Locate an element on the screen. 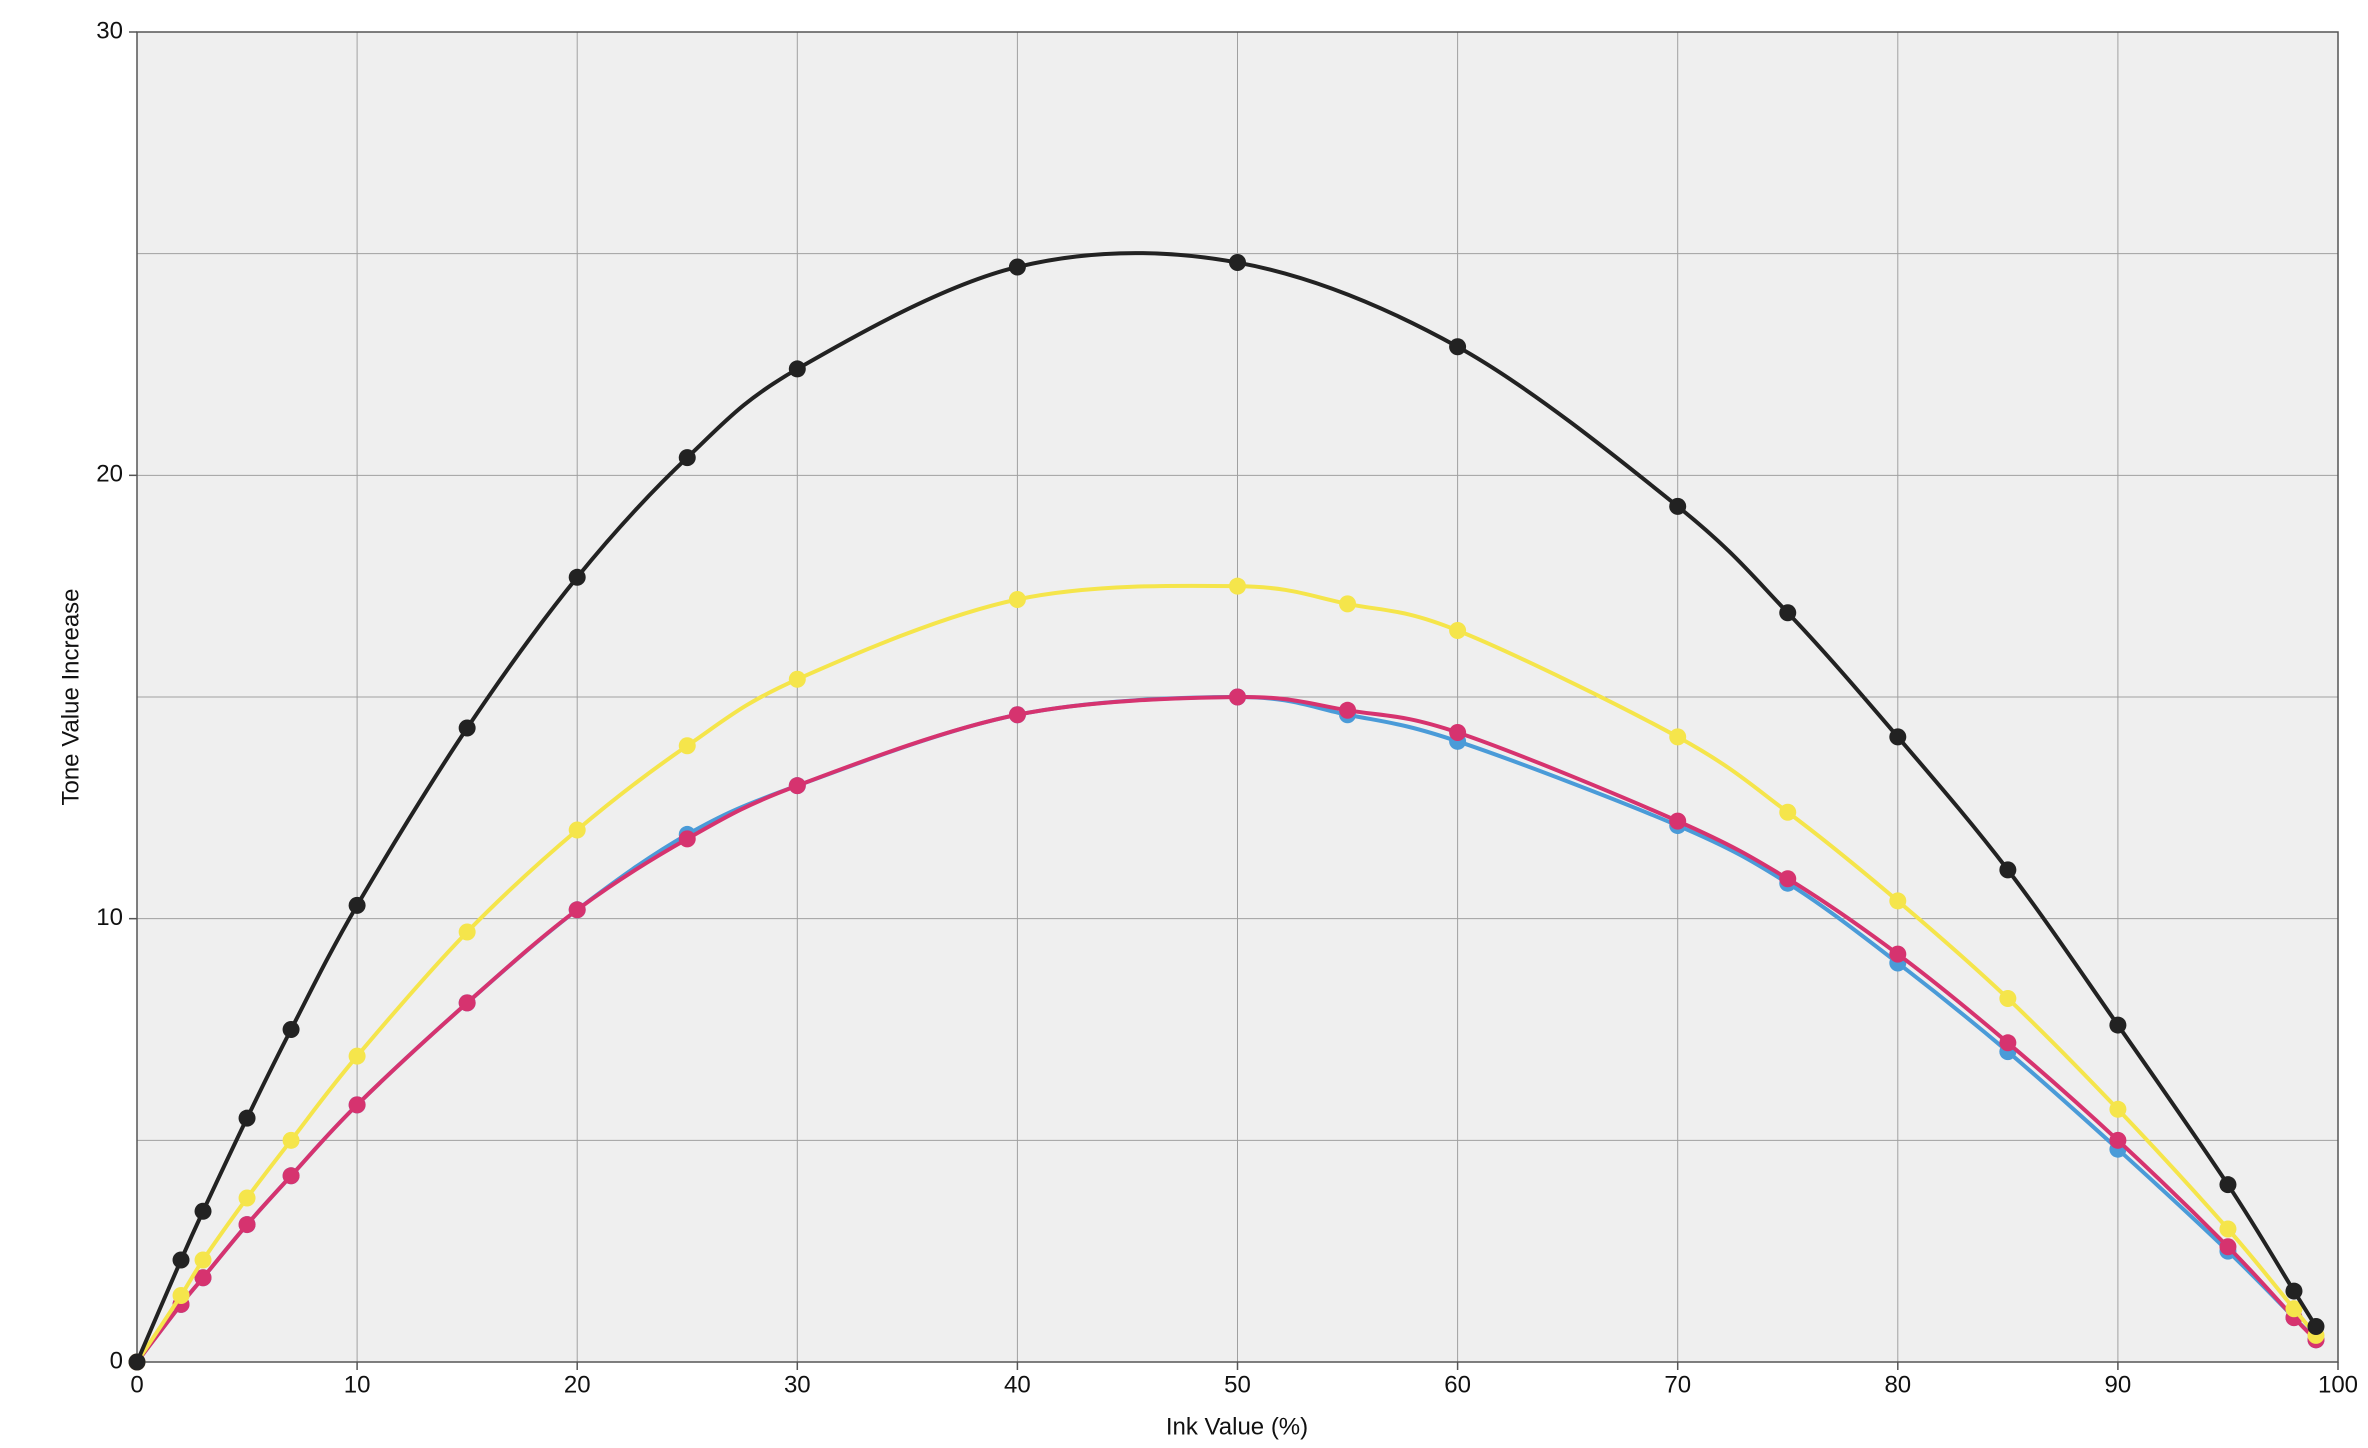 The width and height of the screenshot is (2368, 1448). y-tick-label: 0 is located at coordinates (116, 1360).